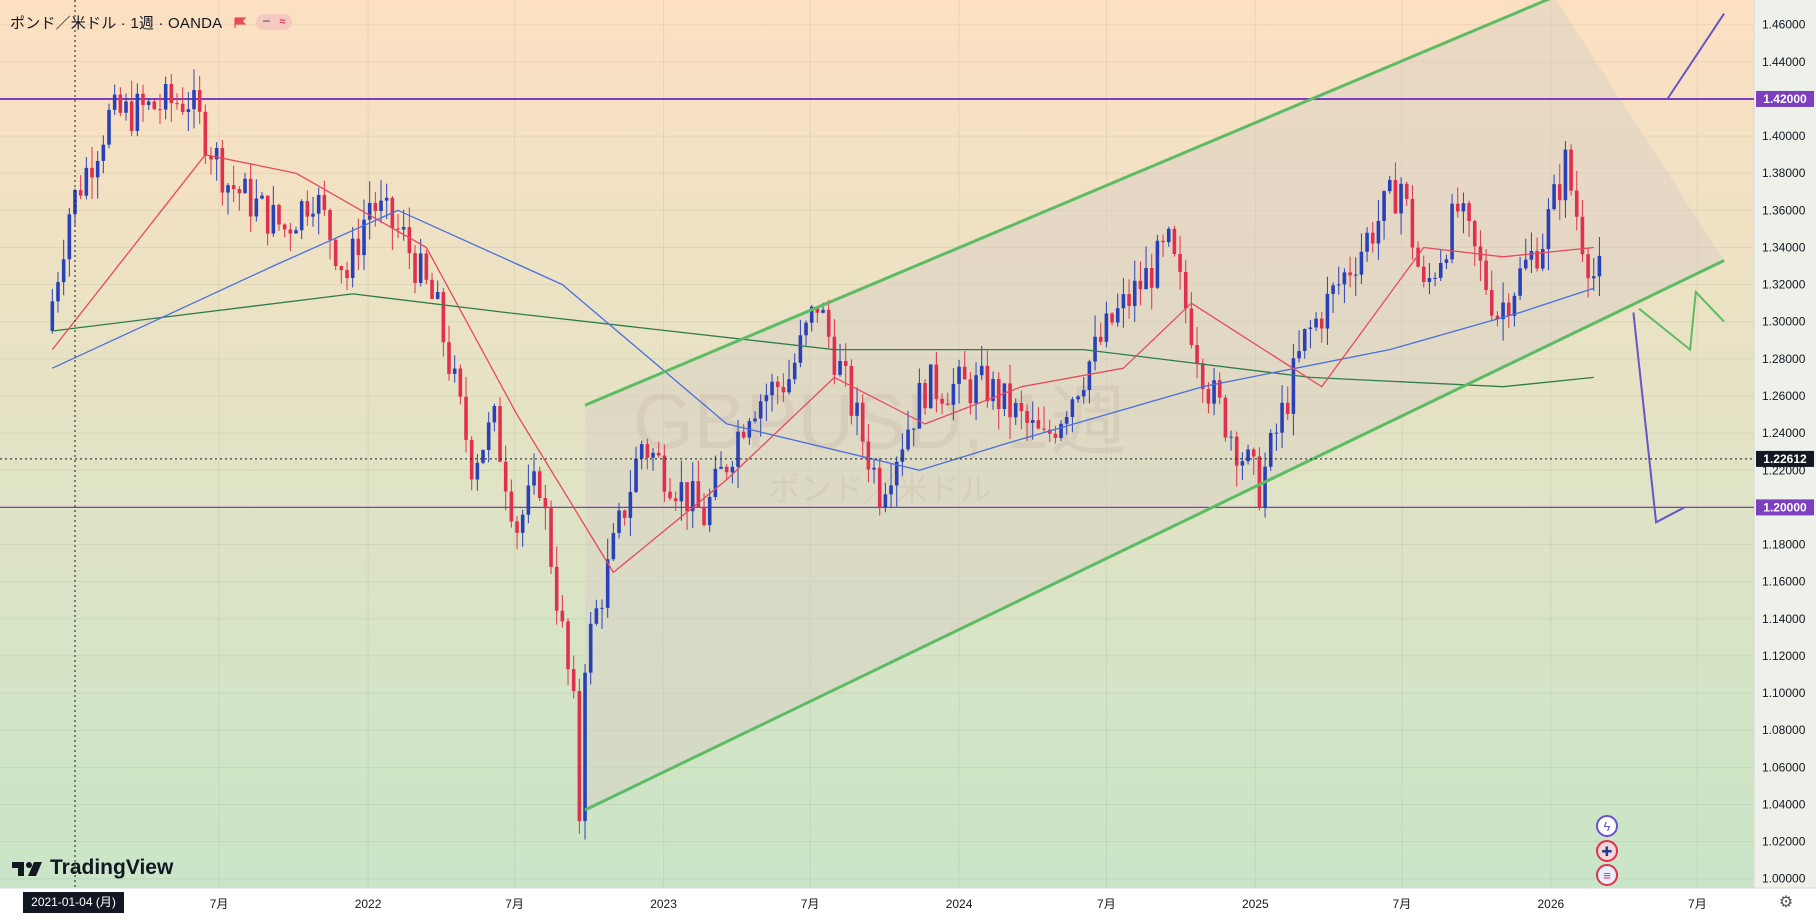  What do you see at coordinates (274, 22) in the screenshot?
I see `indicator-toggle-chip: ━ ≈` at bounding box center [274, 22].